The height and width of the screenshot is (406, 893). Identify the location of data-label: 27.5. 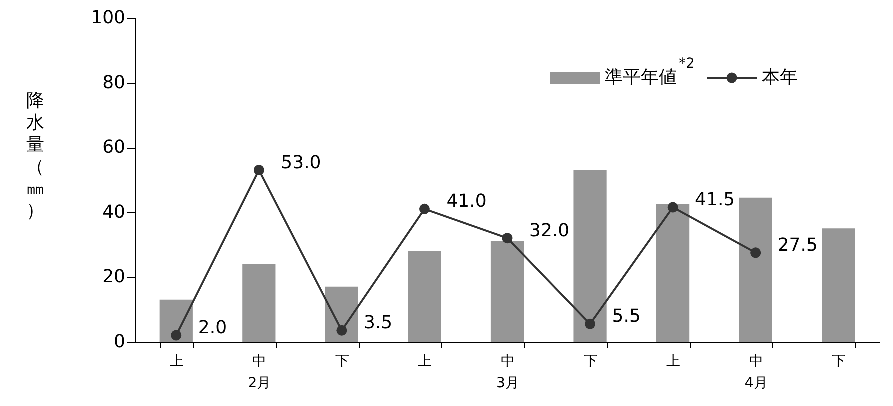
(798, 245).